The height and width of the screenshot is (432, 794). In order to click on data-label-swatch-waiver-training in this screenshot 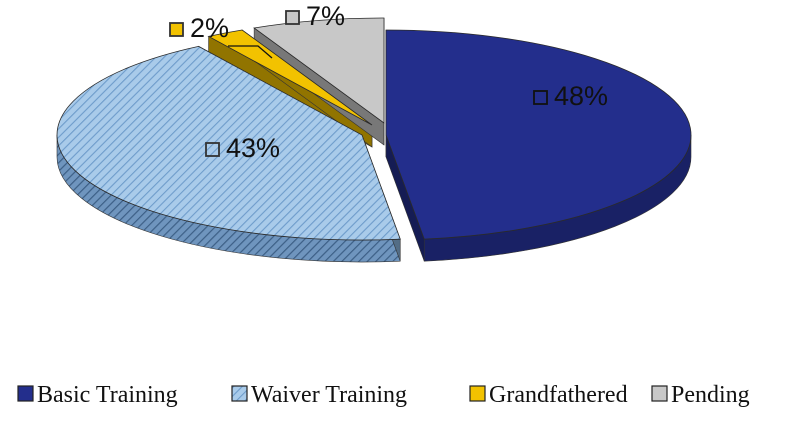, I will do `click(212, 149)`.